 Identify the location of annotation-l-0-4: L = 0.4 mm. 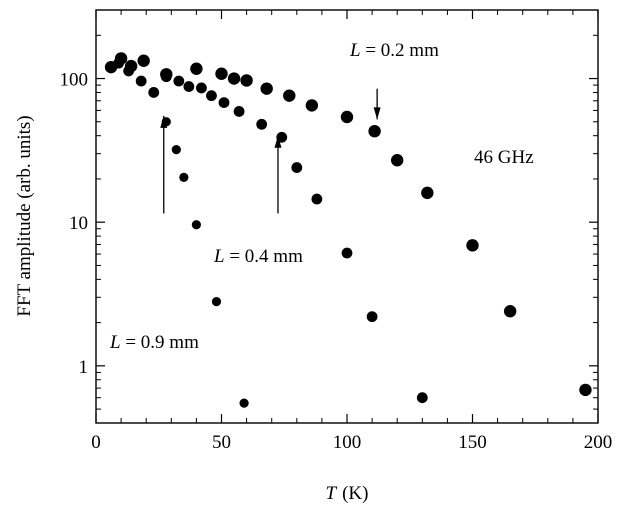
(258, 256).